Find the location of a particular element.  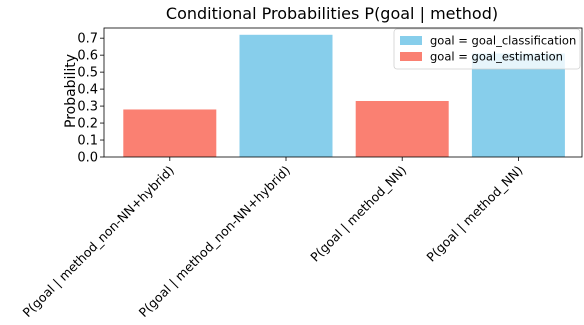

y-tick-label: 0.0 is located at coordinates (87, 158).